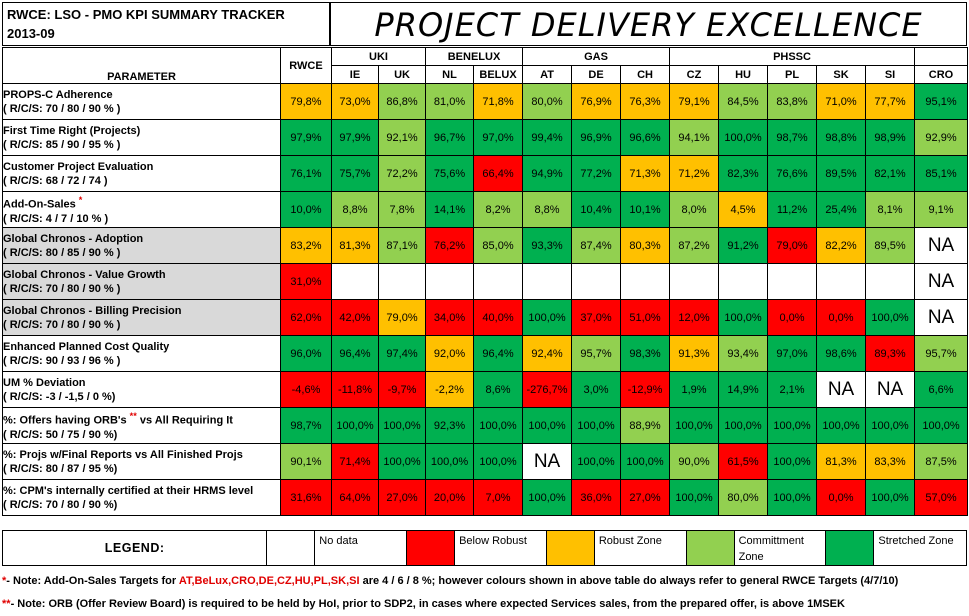  I want to click on cro-group-band, so click(941, 56).